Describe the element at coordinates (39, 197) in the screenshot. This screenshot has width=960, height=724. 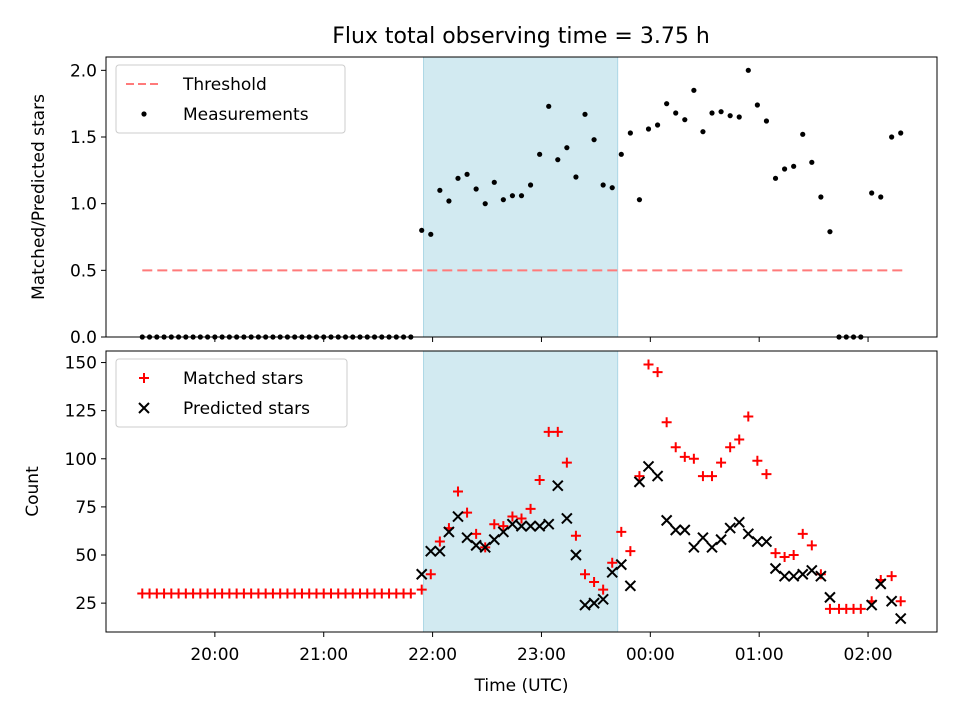
I see `y-axis-label: Matched/Predicted stars` at that location.